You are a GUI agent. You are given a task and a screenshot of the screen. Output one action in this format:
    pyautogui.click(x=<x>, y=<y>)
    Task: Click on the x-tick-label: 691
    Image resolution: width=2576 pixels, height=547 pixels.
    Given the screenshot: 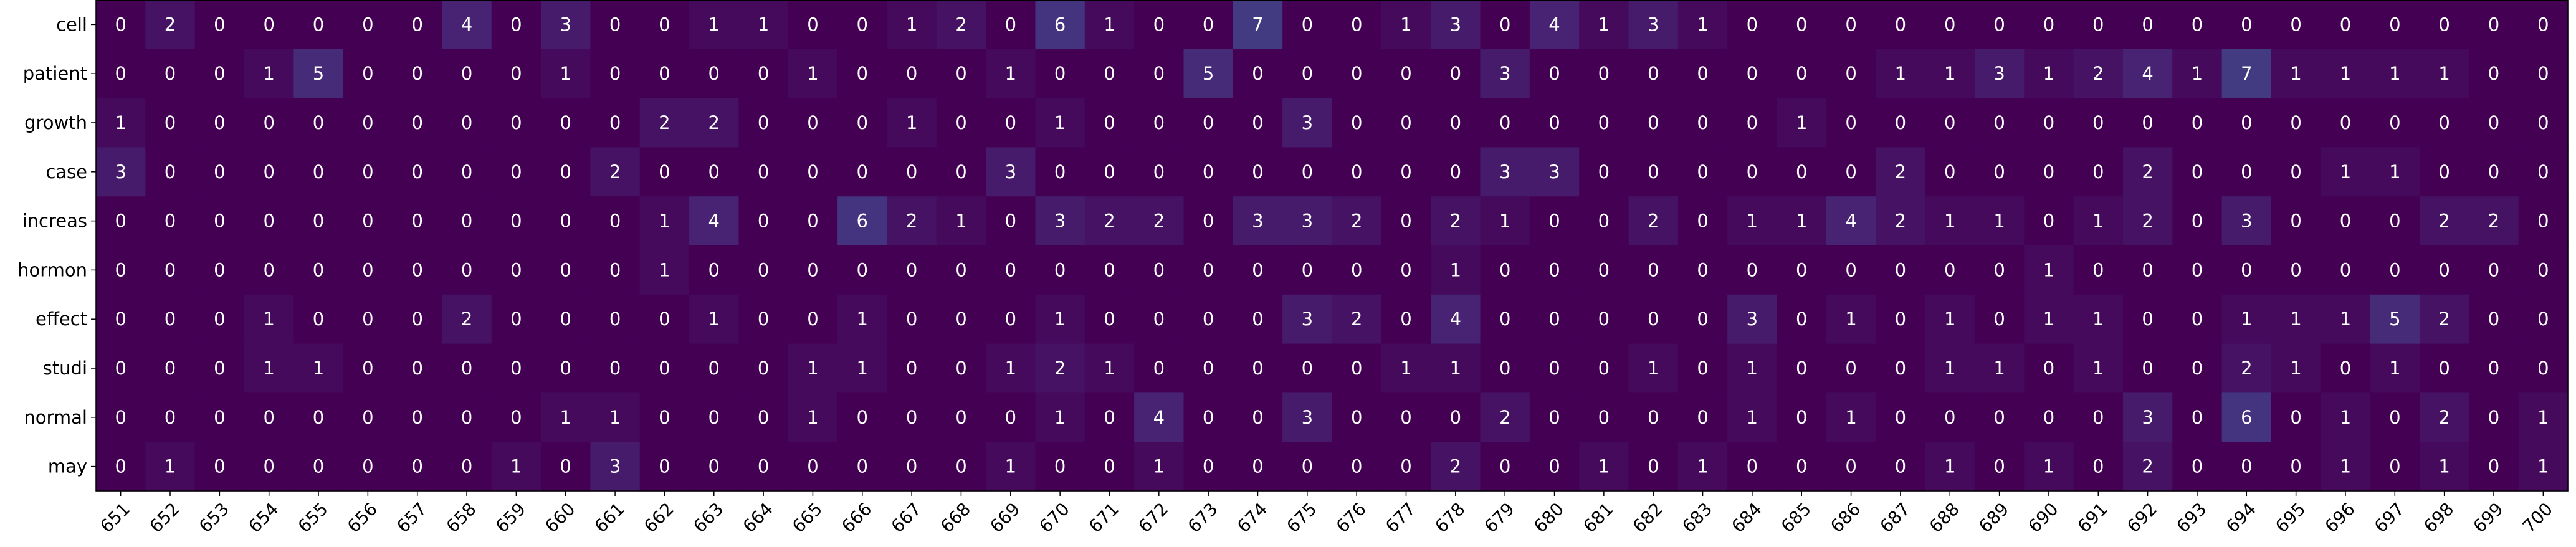 What is the action you would take?
    pyautogui.click(x=2093, y=517)
    